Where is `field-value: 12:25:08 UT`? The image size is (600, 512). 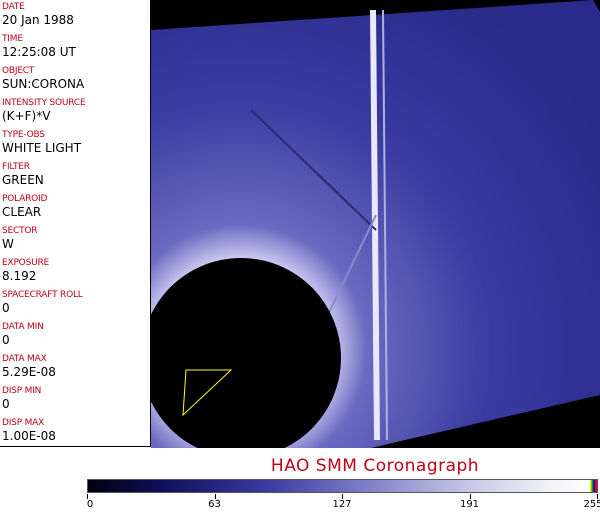 field-value: 12:25:08 UT is located at coordinates (39, 52).